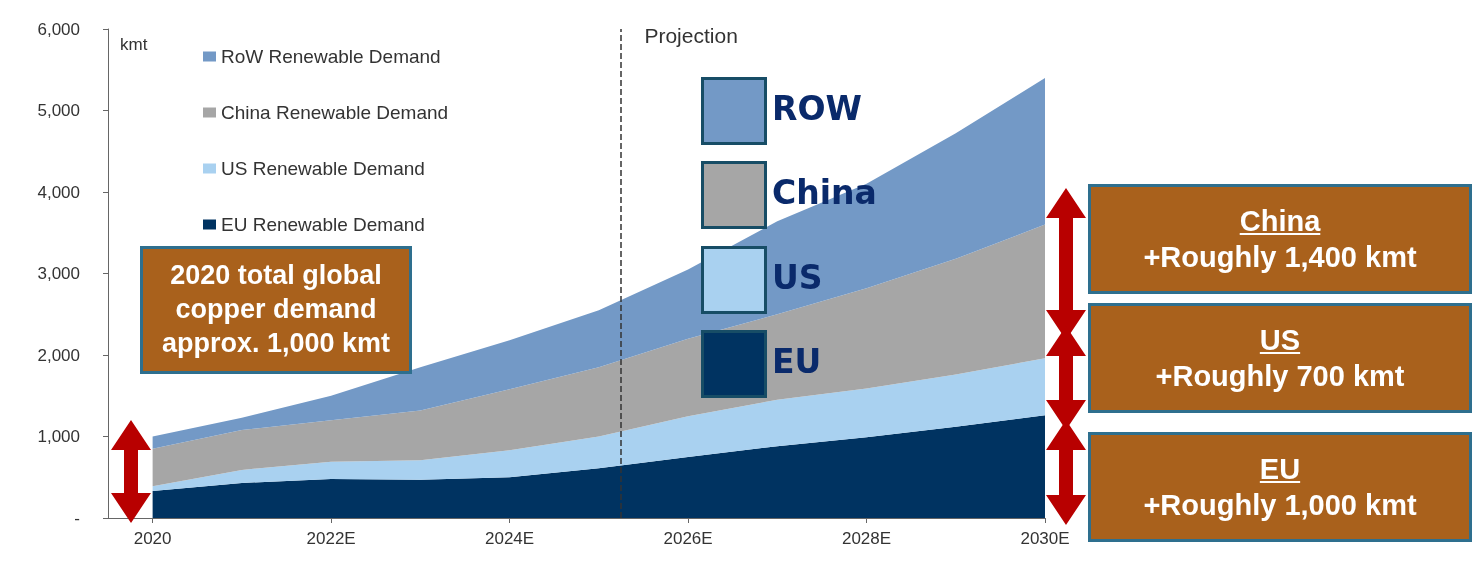 The image size is (1474, 563). Describe the element at coordinates (58, 192) in the screenshot. I see `y-tick-label: 4,000` at that location.